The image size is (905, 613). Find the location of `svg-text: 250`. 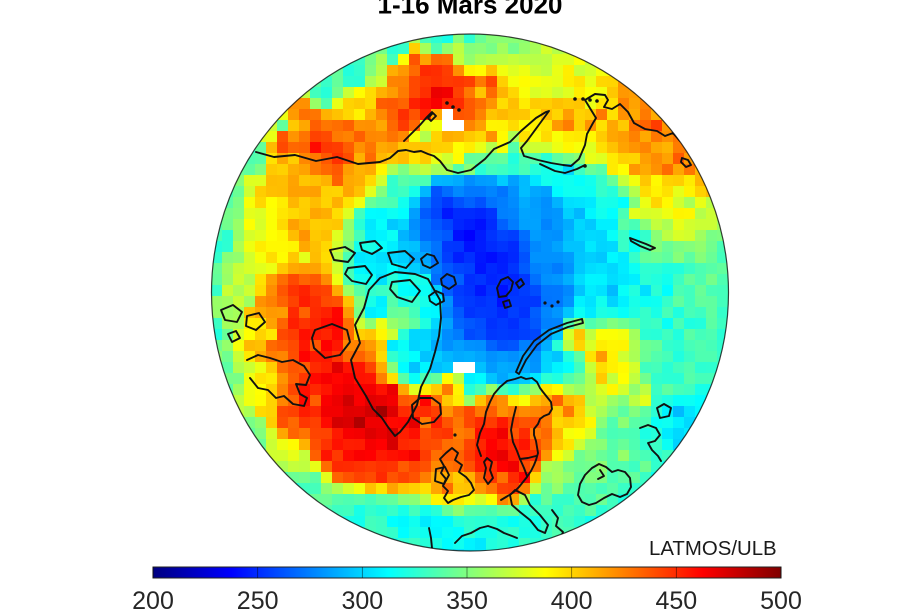

svg-text: 250 is located at coordinates (258, 600).